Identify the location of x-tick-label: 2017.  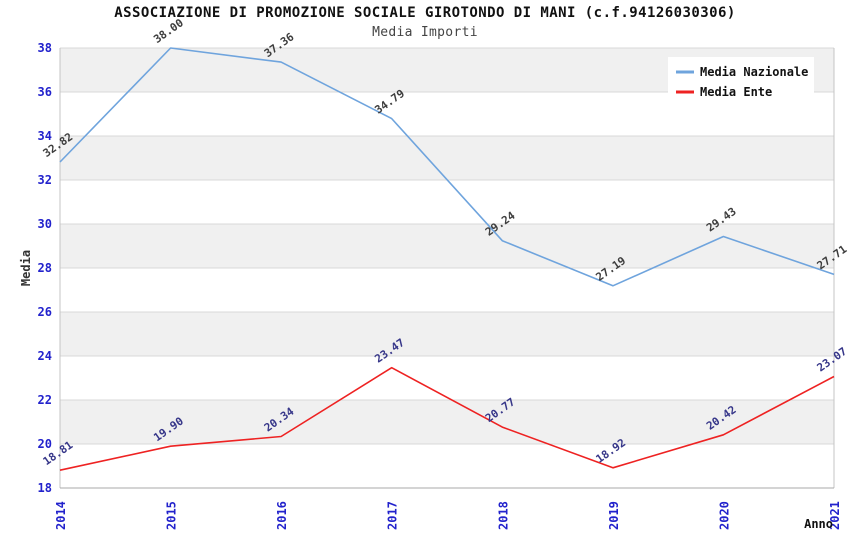
(393, 515).